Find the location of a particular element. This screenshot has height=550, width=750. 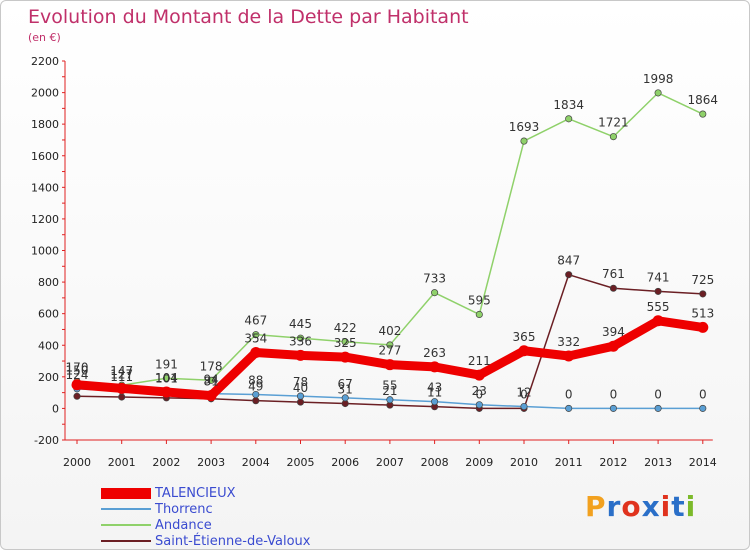

x-tick-label: 2014 is located at coordinates (703, 462).